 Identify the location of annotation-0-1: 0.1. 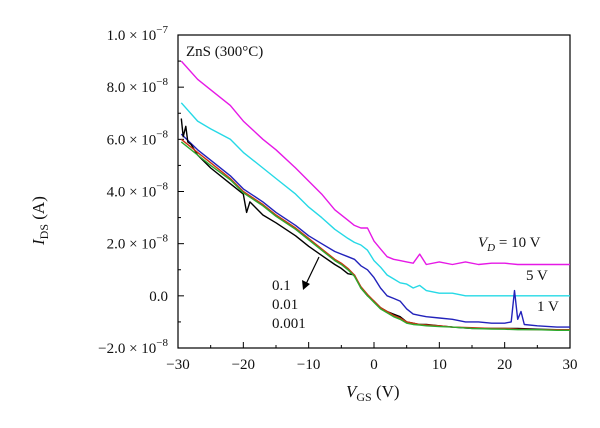
(281, 286).